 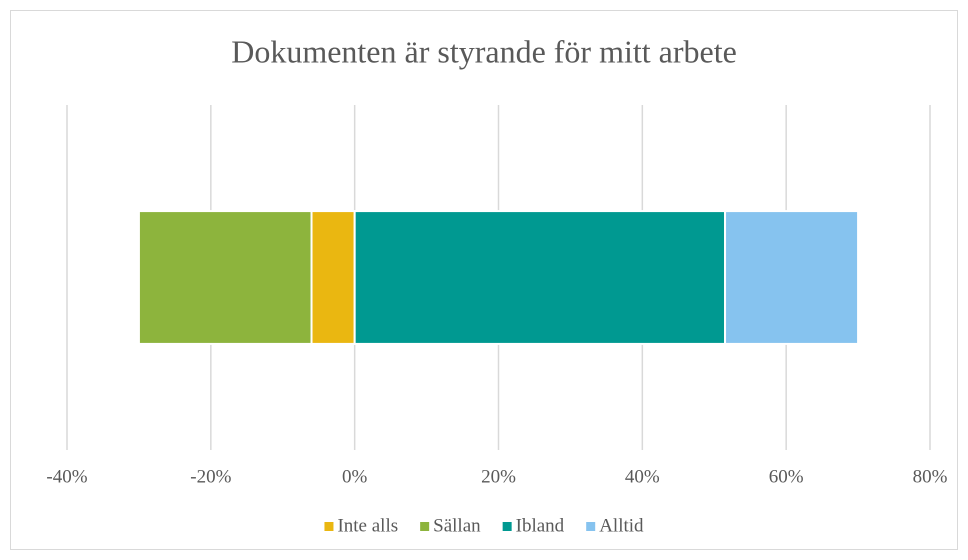 I want to click on x-tick-label: 20%, so click(x=498, y=476).